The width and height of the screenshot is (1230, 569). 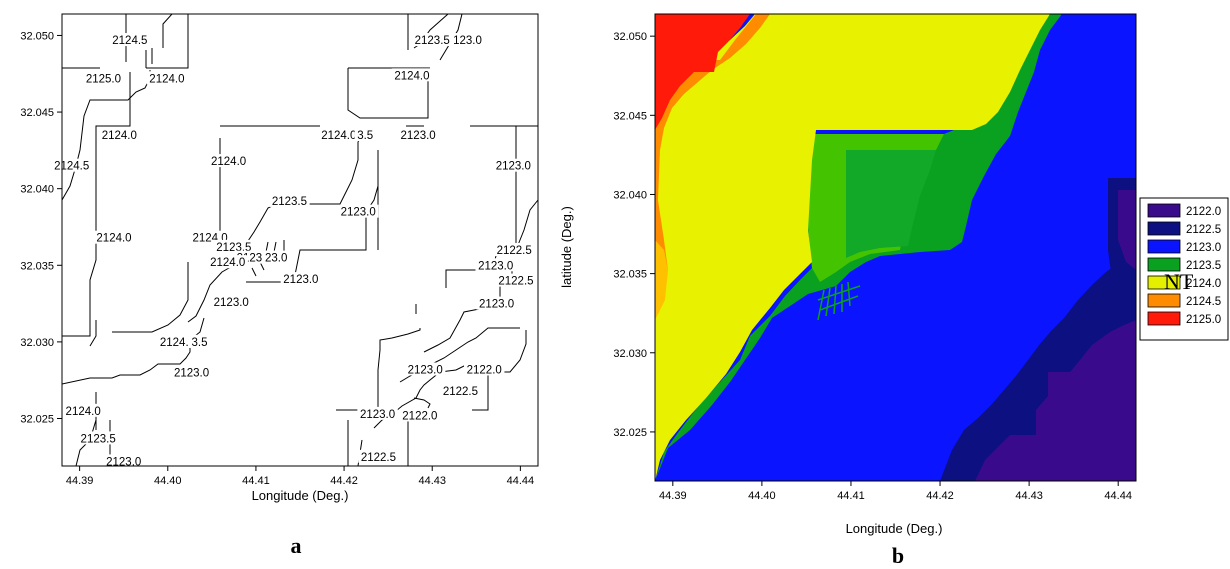 I want to click on x-tick-label: 44.43, so click(x=432, y=481).